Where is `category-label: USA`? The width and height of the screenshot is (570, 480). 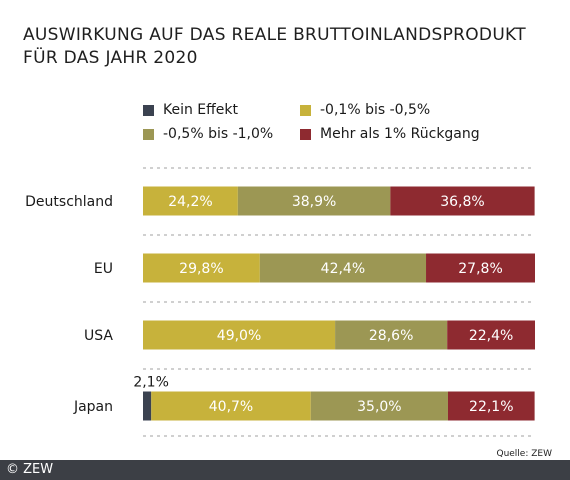 category-label: USA is located at coordinates (98, 336).